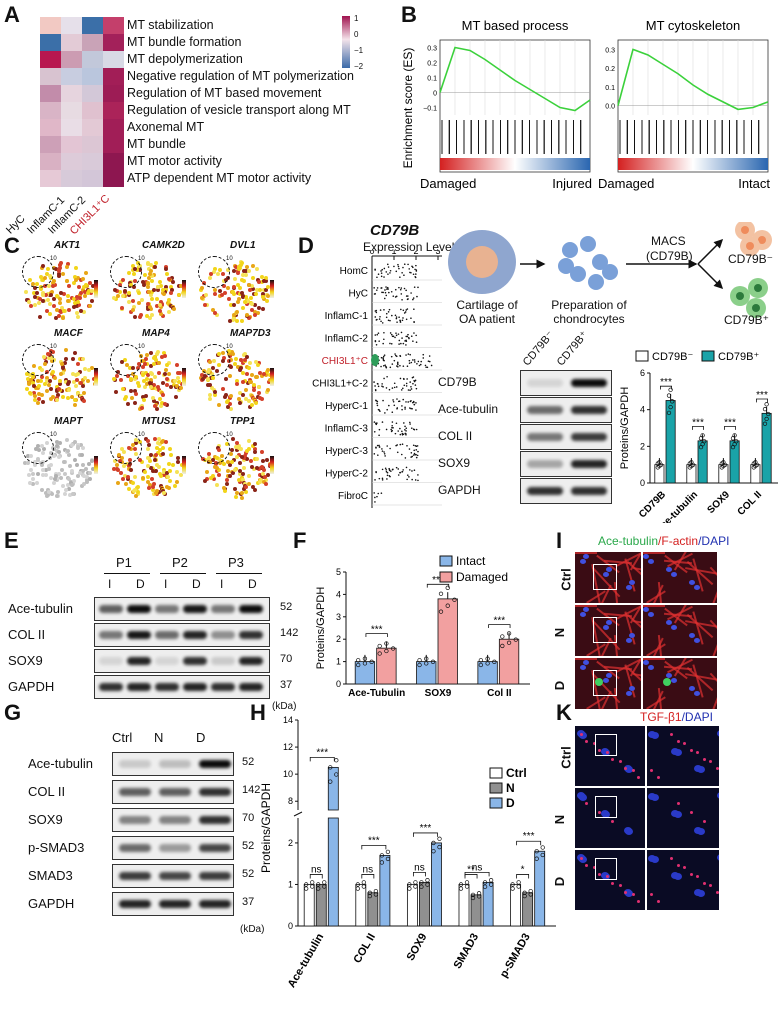 The width and height of the screenshot is (780, 1013). What do you see at coordinates (356, 18) in the screenshot?
I see `scale-tick: 1` at bounding box center [356, 18].